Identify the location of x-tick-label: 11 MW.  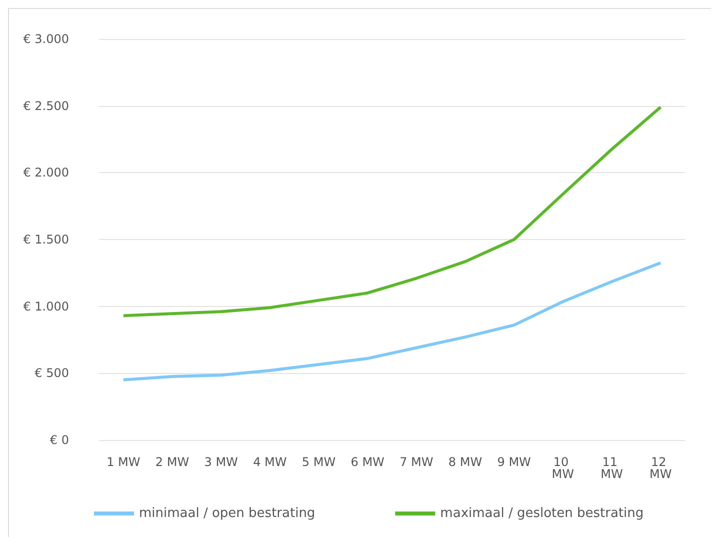
(611, 468).